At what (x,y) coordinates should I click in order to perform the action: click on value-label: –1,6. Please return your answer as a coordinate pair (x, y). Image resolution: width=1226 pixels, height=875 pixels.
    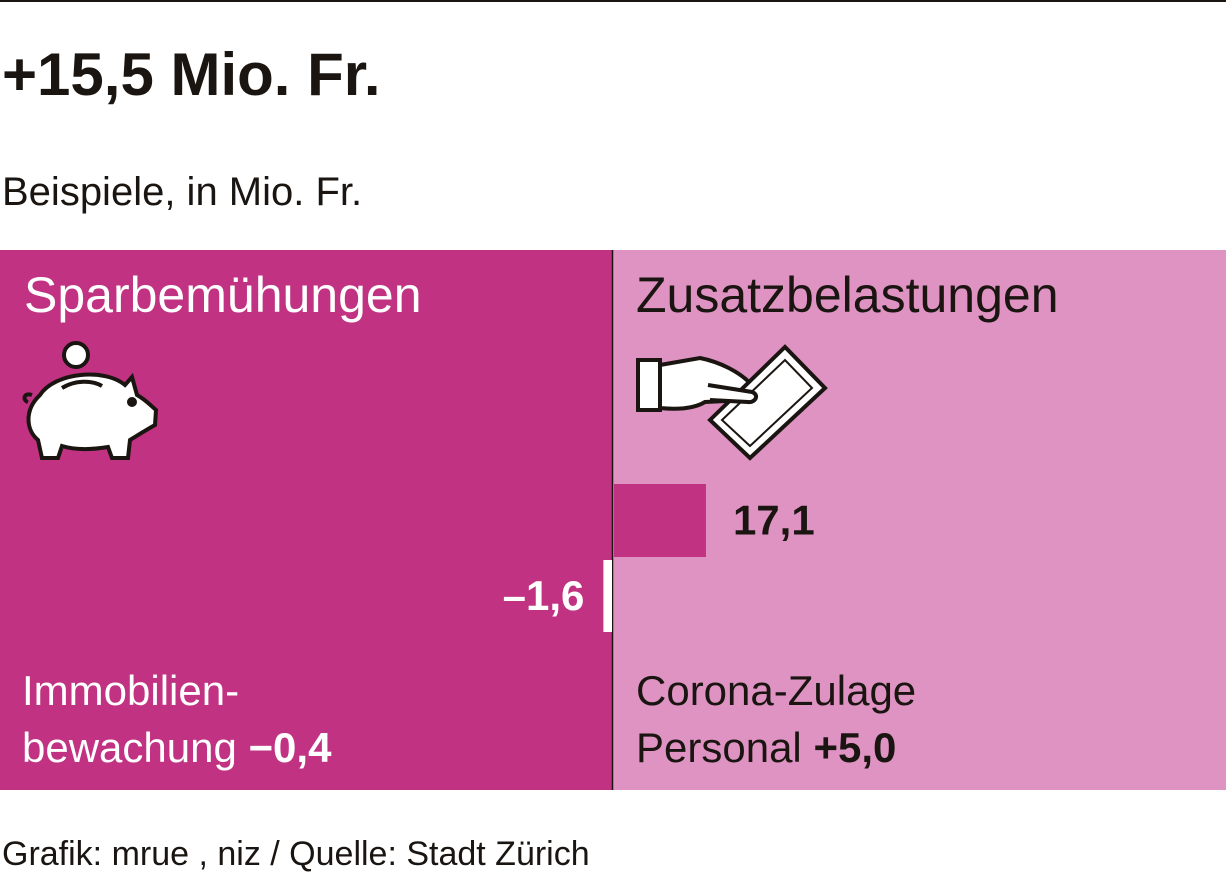
    Looking at the image, I should click on (544, 595).